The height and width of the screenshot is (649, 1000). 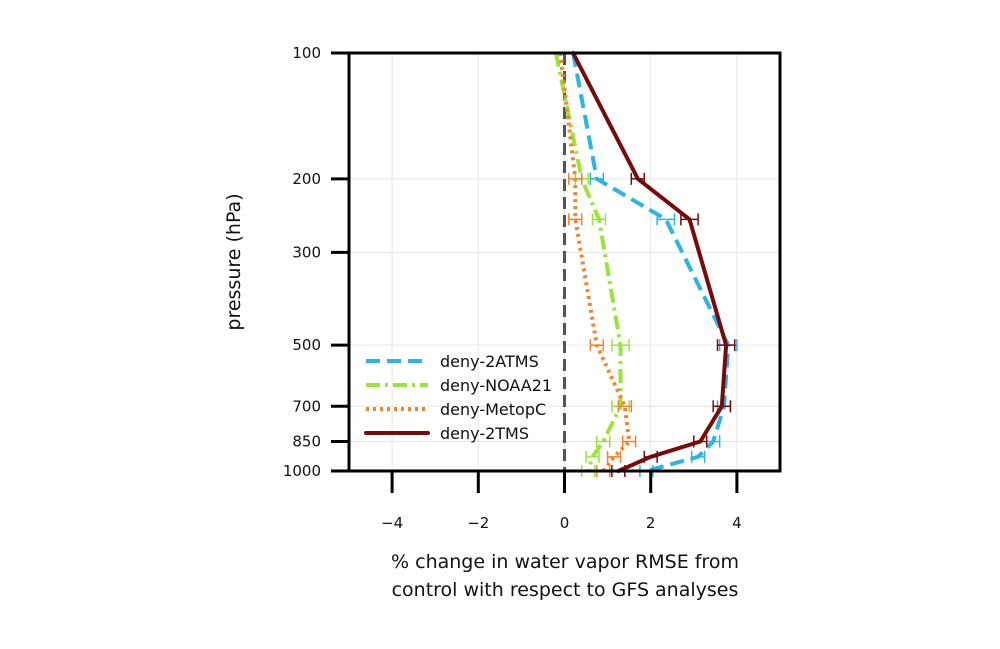 I want to click on series-deny-2ATMS, so click(x=654, y=264).